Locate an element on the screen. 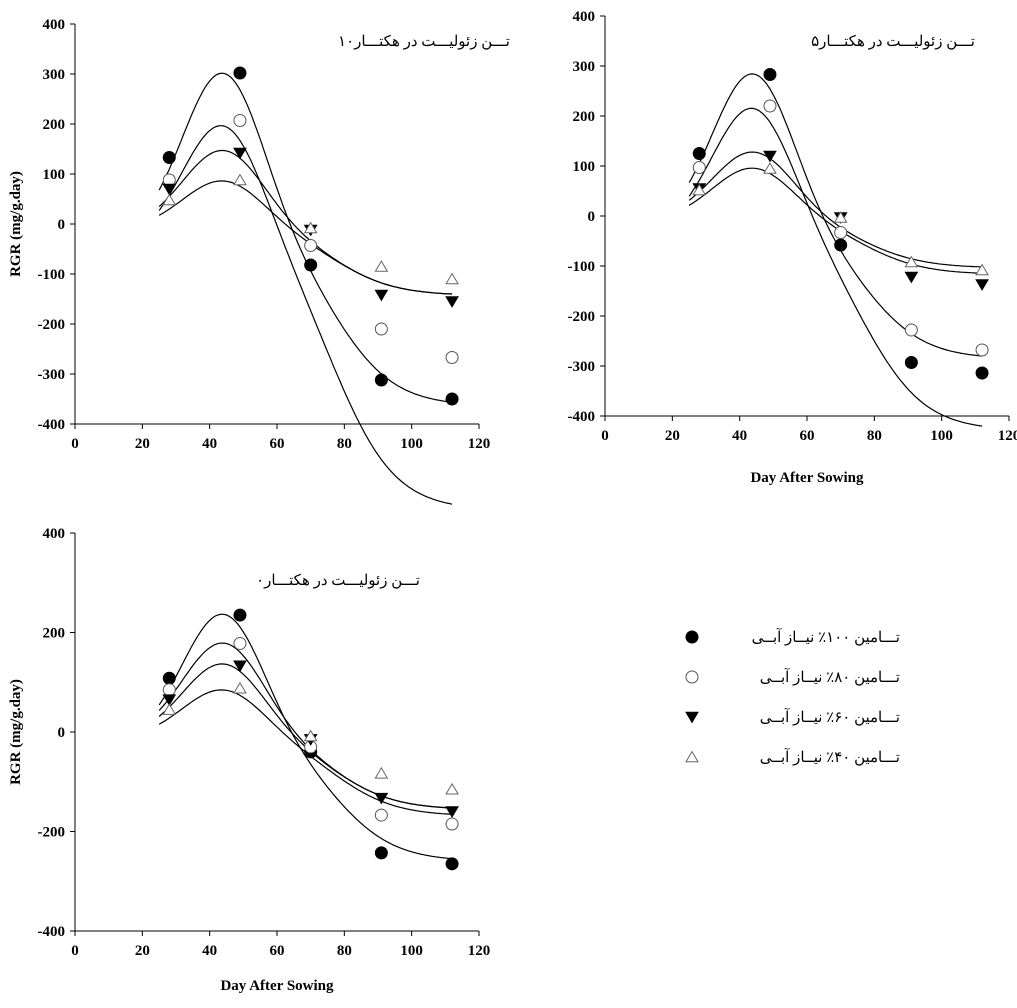  legend-label: تـــامین ۱۰۰٪ نیــاز آبــی is located at coordinates (826, 637).